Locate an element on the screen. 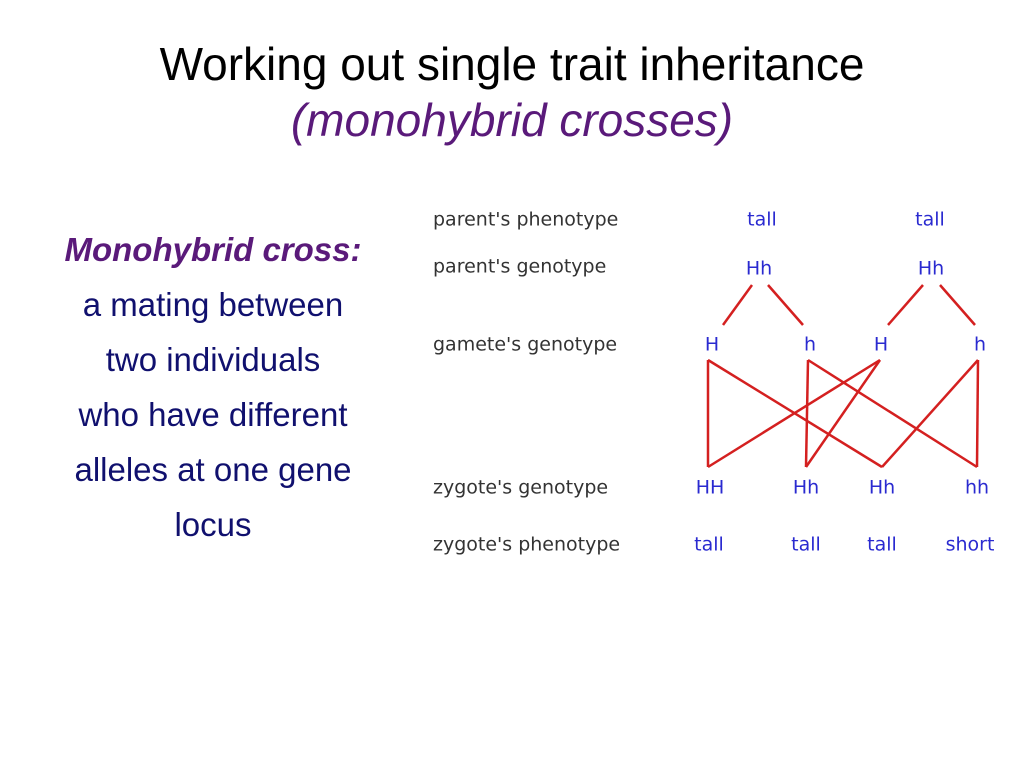 The width and height of the screenshot is (1024, 768). zygote-genotype: hh is located at coordinates (977, 488).